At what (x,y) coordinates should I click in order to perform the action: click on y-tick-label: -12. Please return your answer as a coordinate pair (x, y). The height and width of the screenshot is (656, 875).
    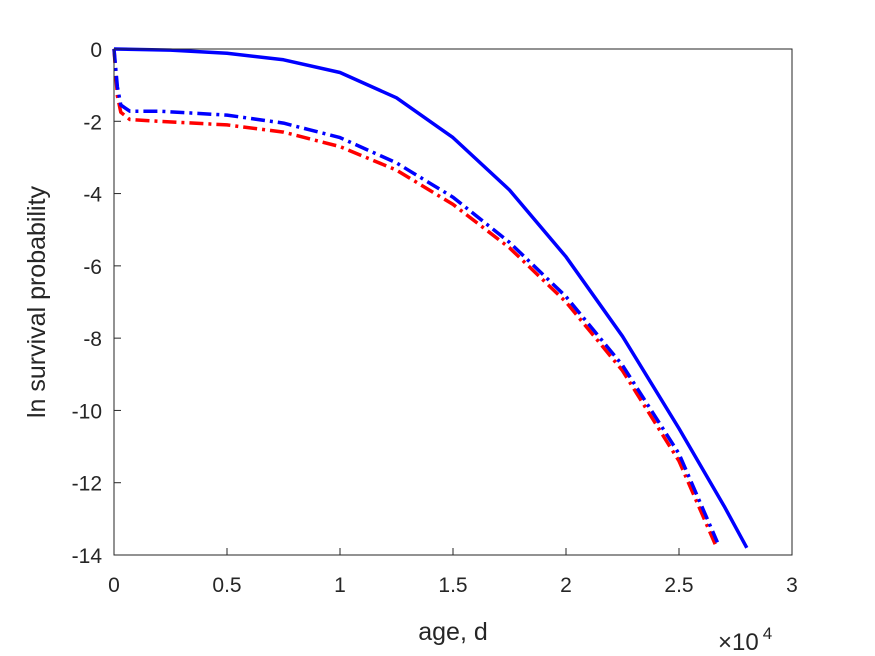
    Looking at the image, I should click on (87, 484).